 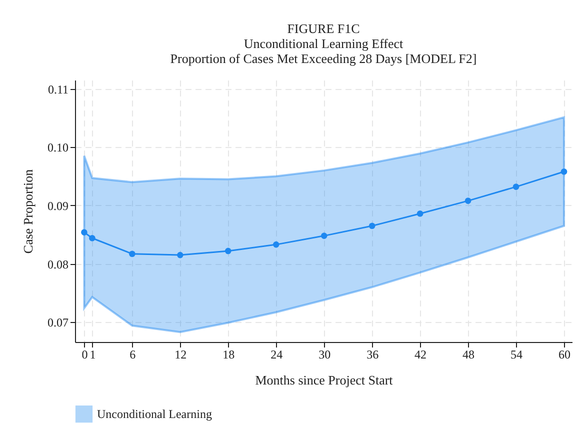 I want to click on y-axis-title: Case Proportion, so click(x=28, y=211).